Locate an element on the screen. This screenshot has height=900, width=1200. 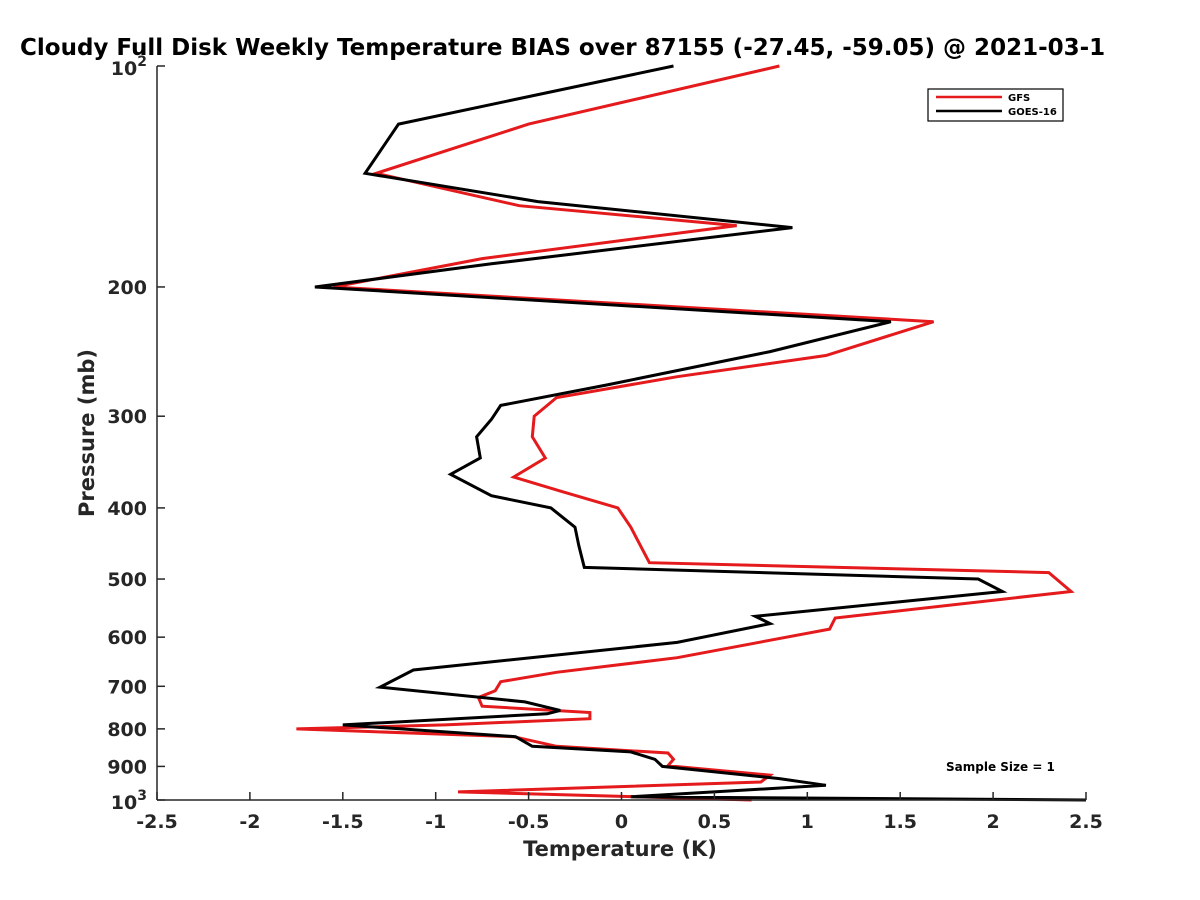
x-tick-label: -1.5 is located at coordinates (343, 822).